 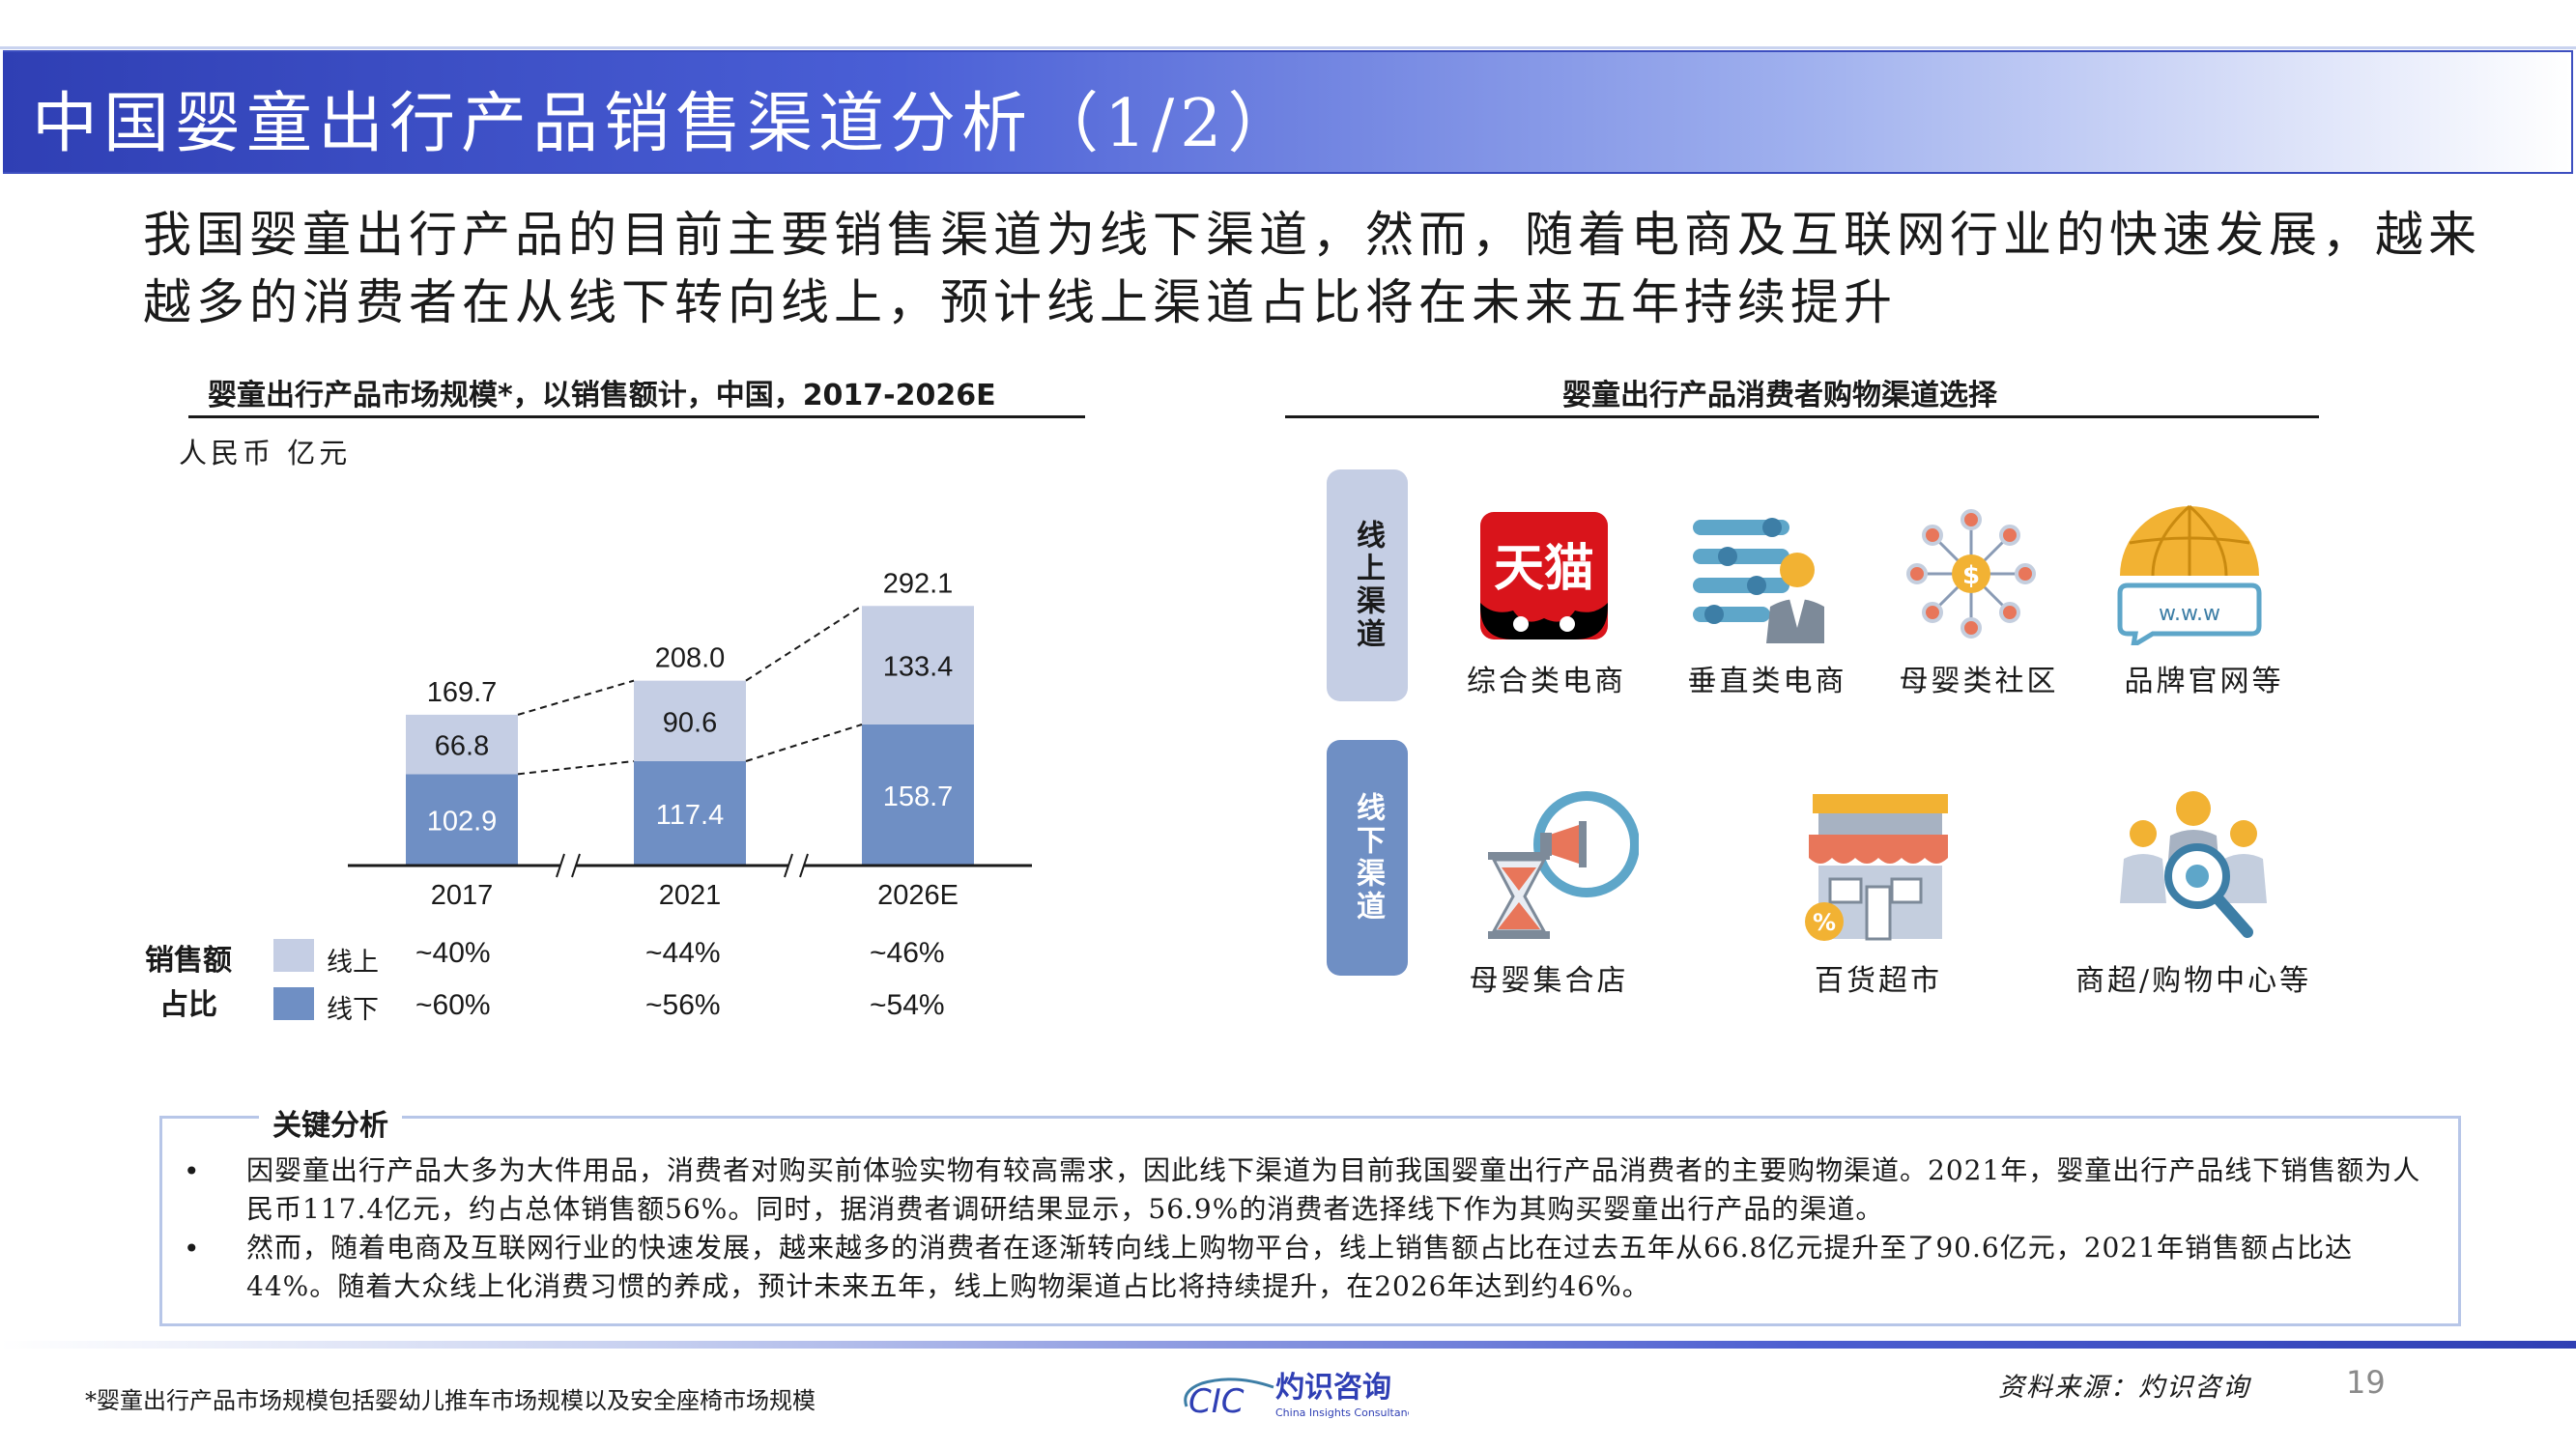 What do you see at coordinates (1288, 47) in the screenshot?
I see `top-divider` at bounding box center [1288, 47].